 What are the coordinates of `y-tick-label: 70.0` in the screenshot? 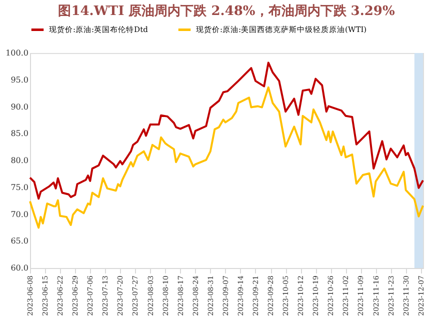 It's located at (19, 214).